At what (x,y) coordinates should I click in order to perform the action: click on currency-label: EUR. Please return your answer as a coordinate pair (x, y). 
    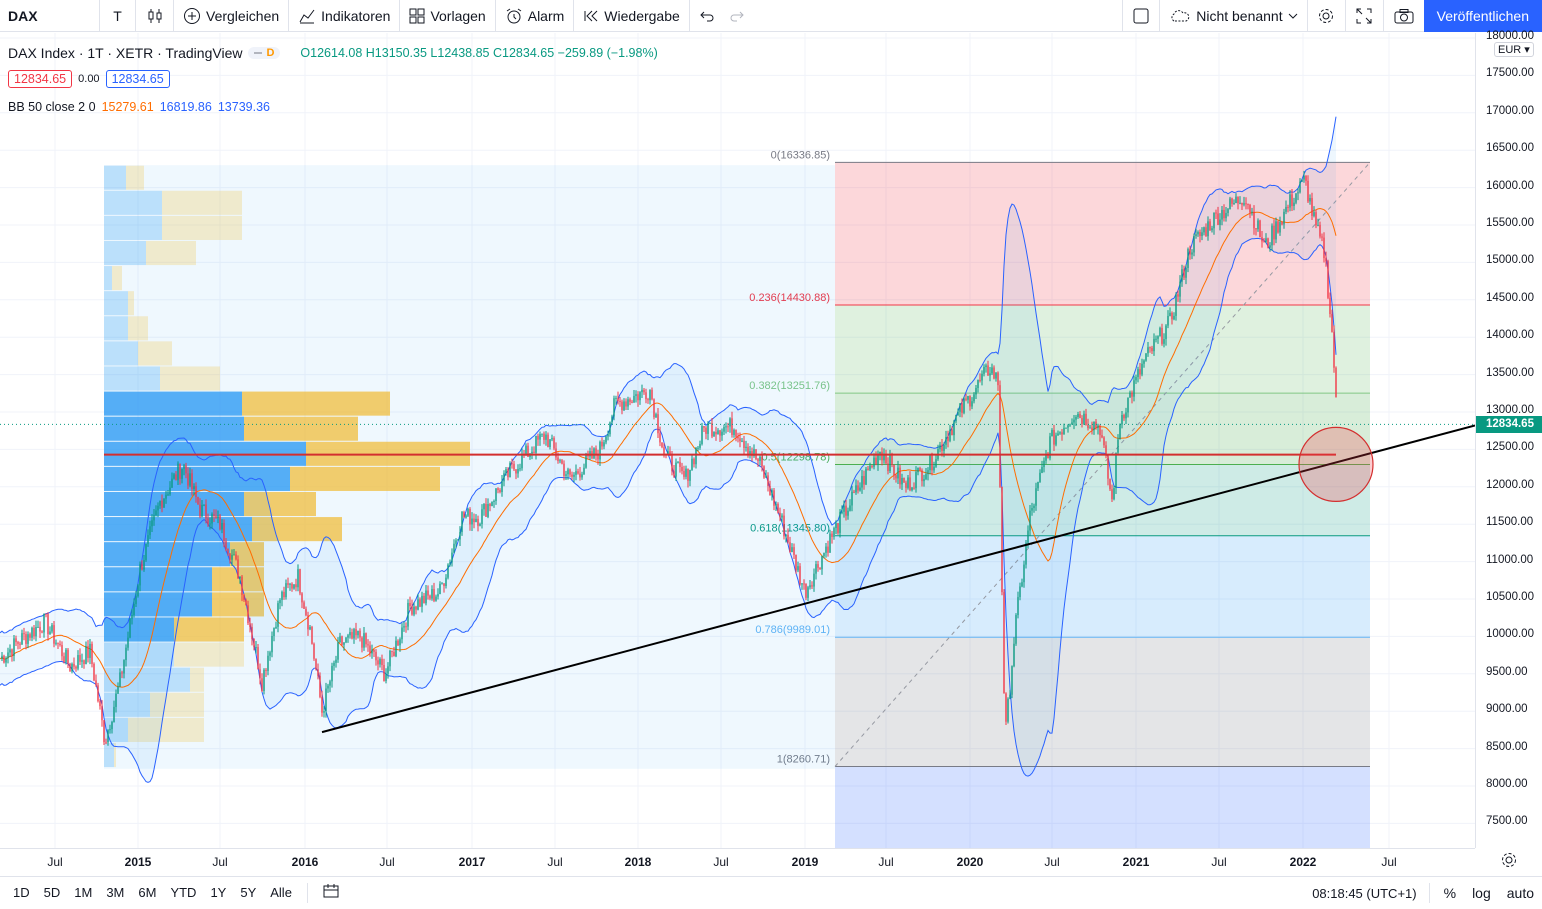
    Looking at the image, I should click on (1510, 50).